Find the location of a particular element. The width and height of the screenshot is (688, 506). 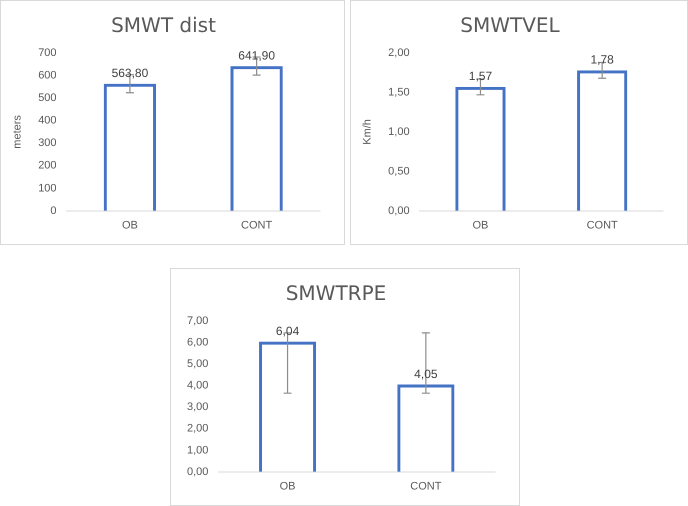

y-tick-label: 0,50 is located at coordinates (399, 171).